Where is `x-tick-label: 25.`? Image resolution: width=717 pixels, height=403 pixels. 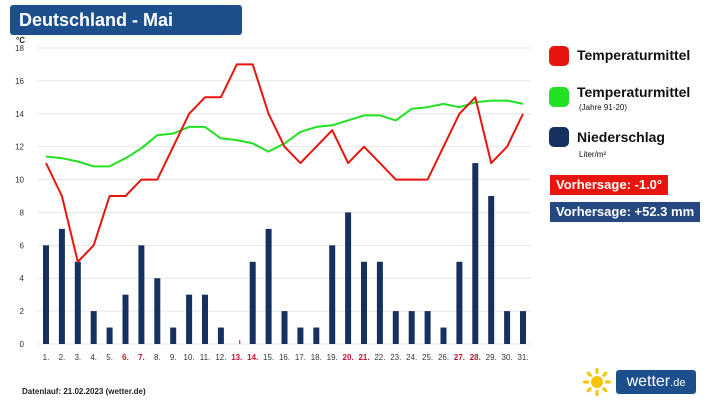
x-tick-label: 25. is located at coordinates (427, 357).